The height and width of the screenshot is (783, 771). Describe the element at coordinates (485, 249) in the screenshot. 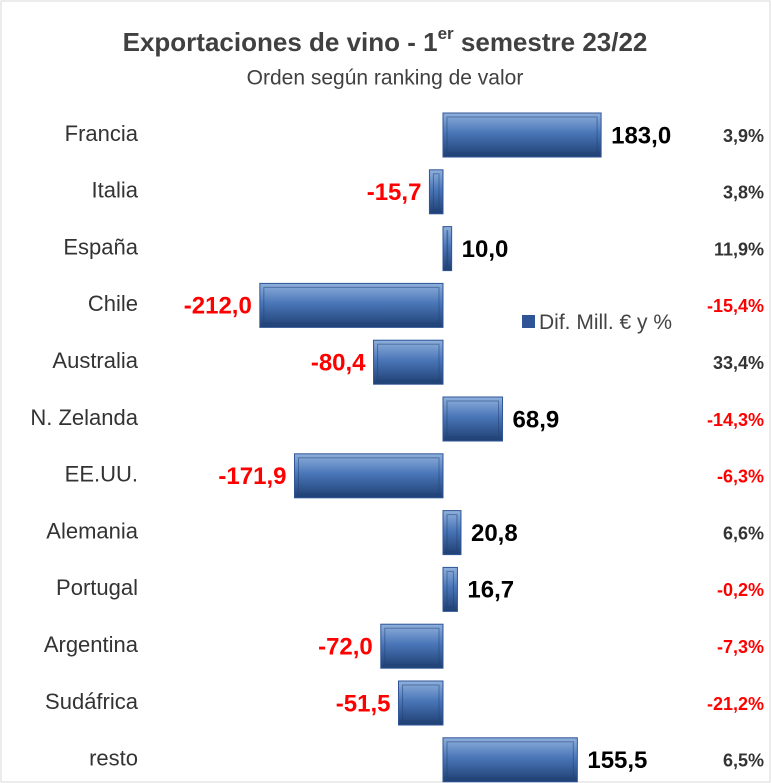

I see `value-label: 10,0` at that location.